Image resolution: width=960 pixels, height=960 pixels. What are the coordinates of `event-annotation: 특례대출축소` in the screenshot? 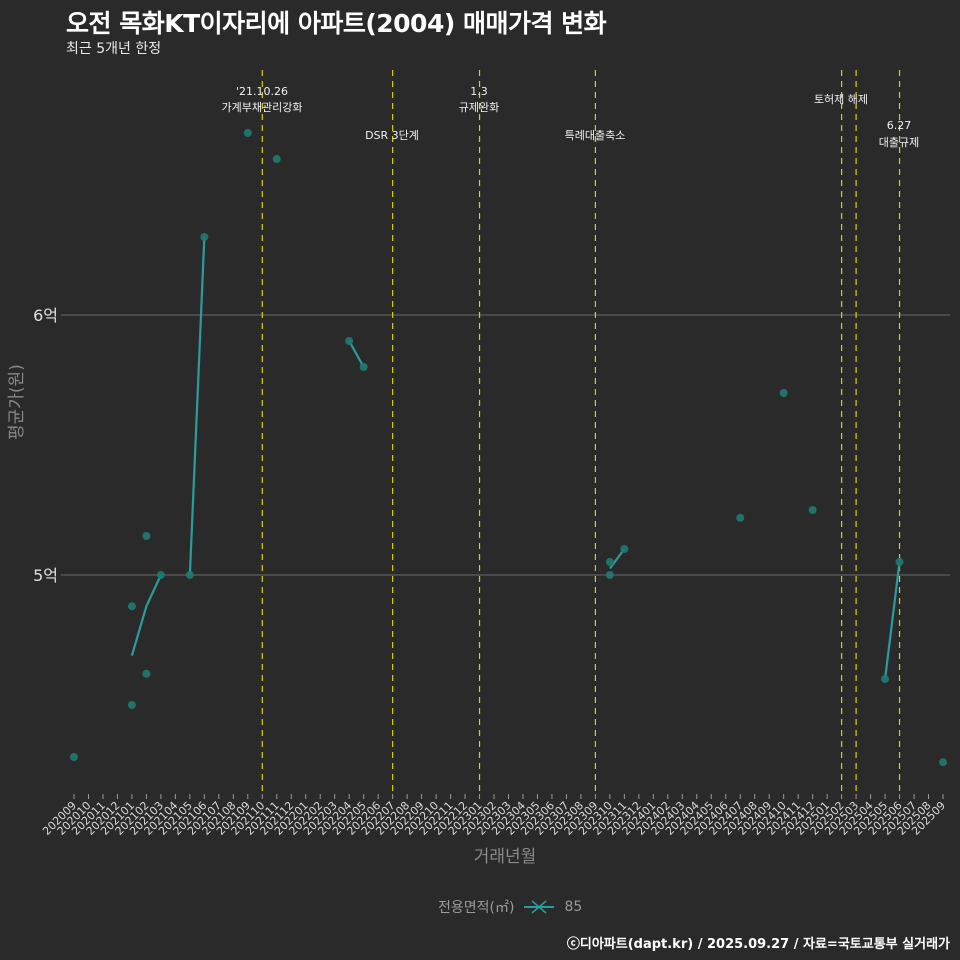 It's located at (595, 135).